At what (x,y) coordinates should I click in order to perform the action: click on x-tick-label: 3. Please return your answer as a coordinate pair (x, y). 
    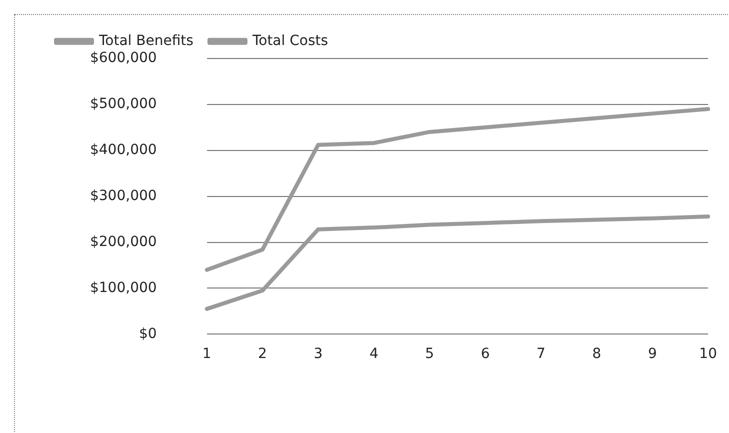
    Looking at the image, I should click on (318, 354).